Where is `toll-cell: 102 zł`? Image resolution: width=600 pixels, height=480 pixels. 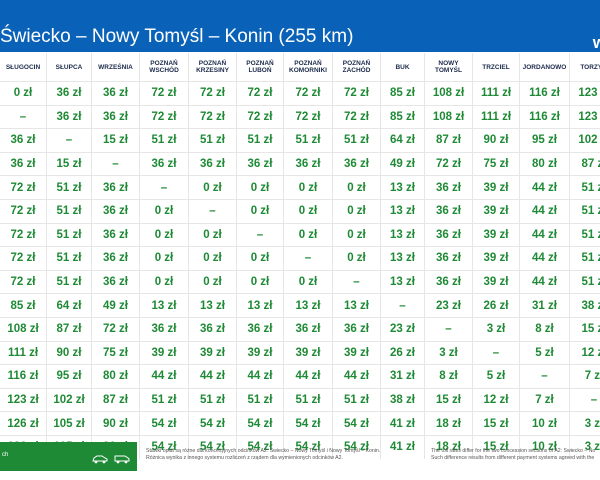
toll-cell: 102 zł is located at coordinates (584, 140).